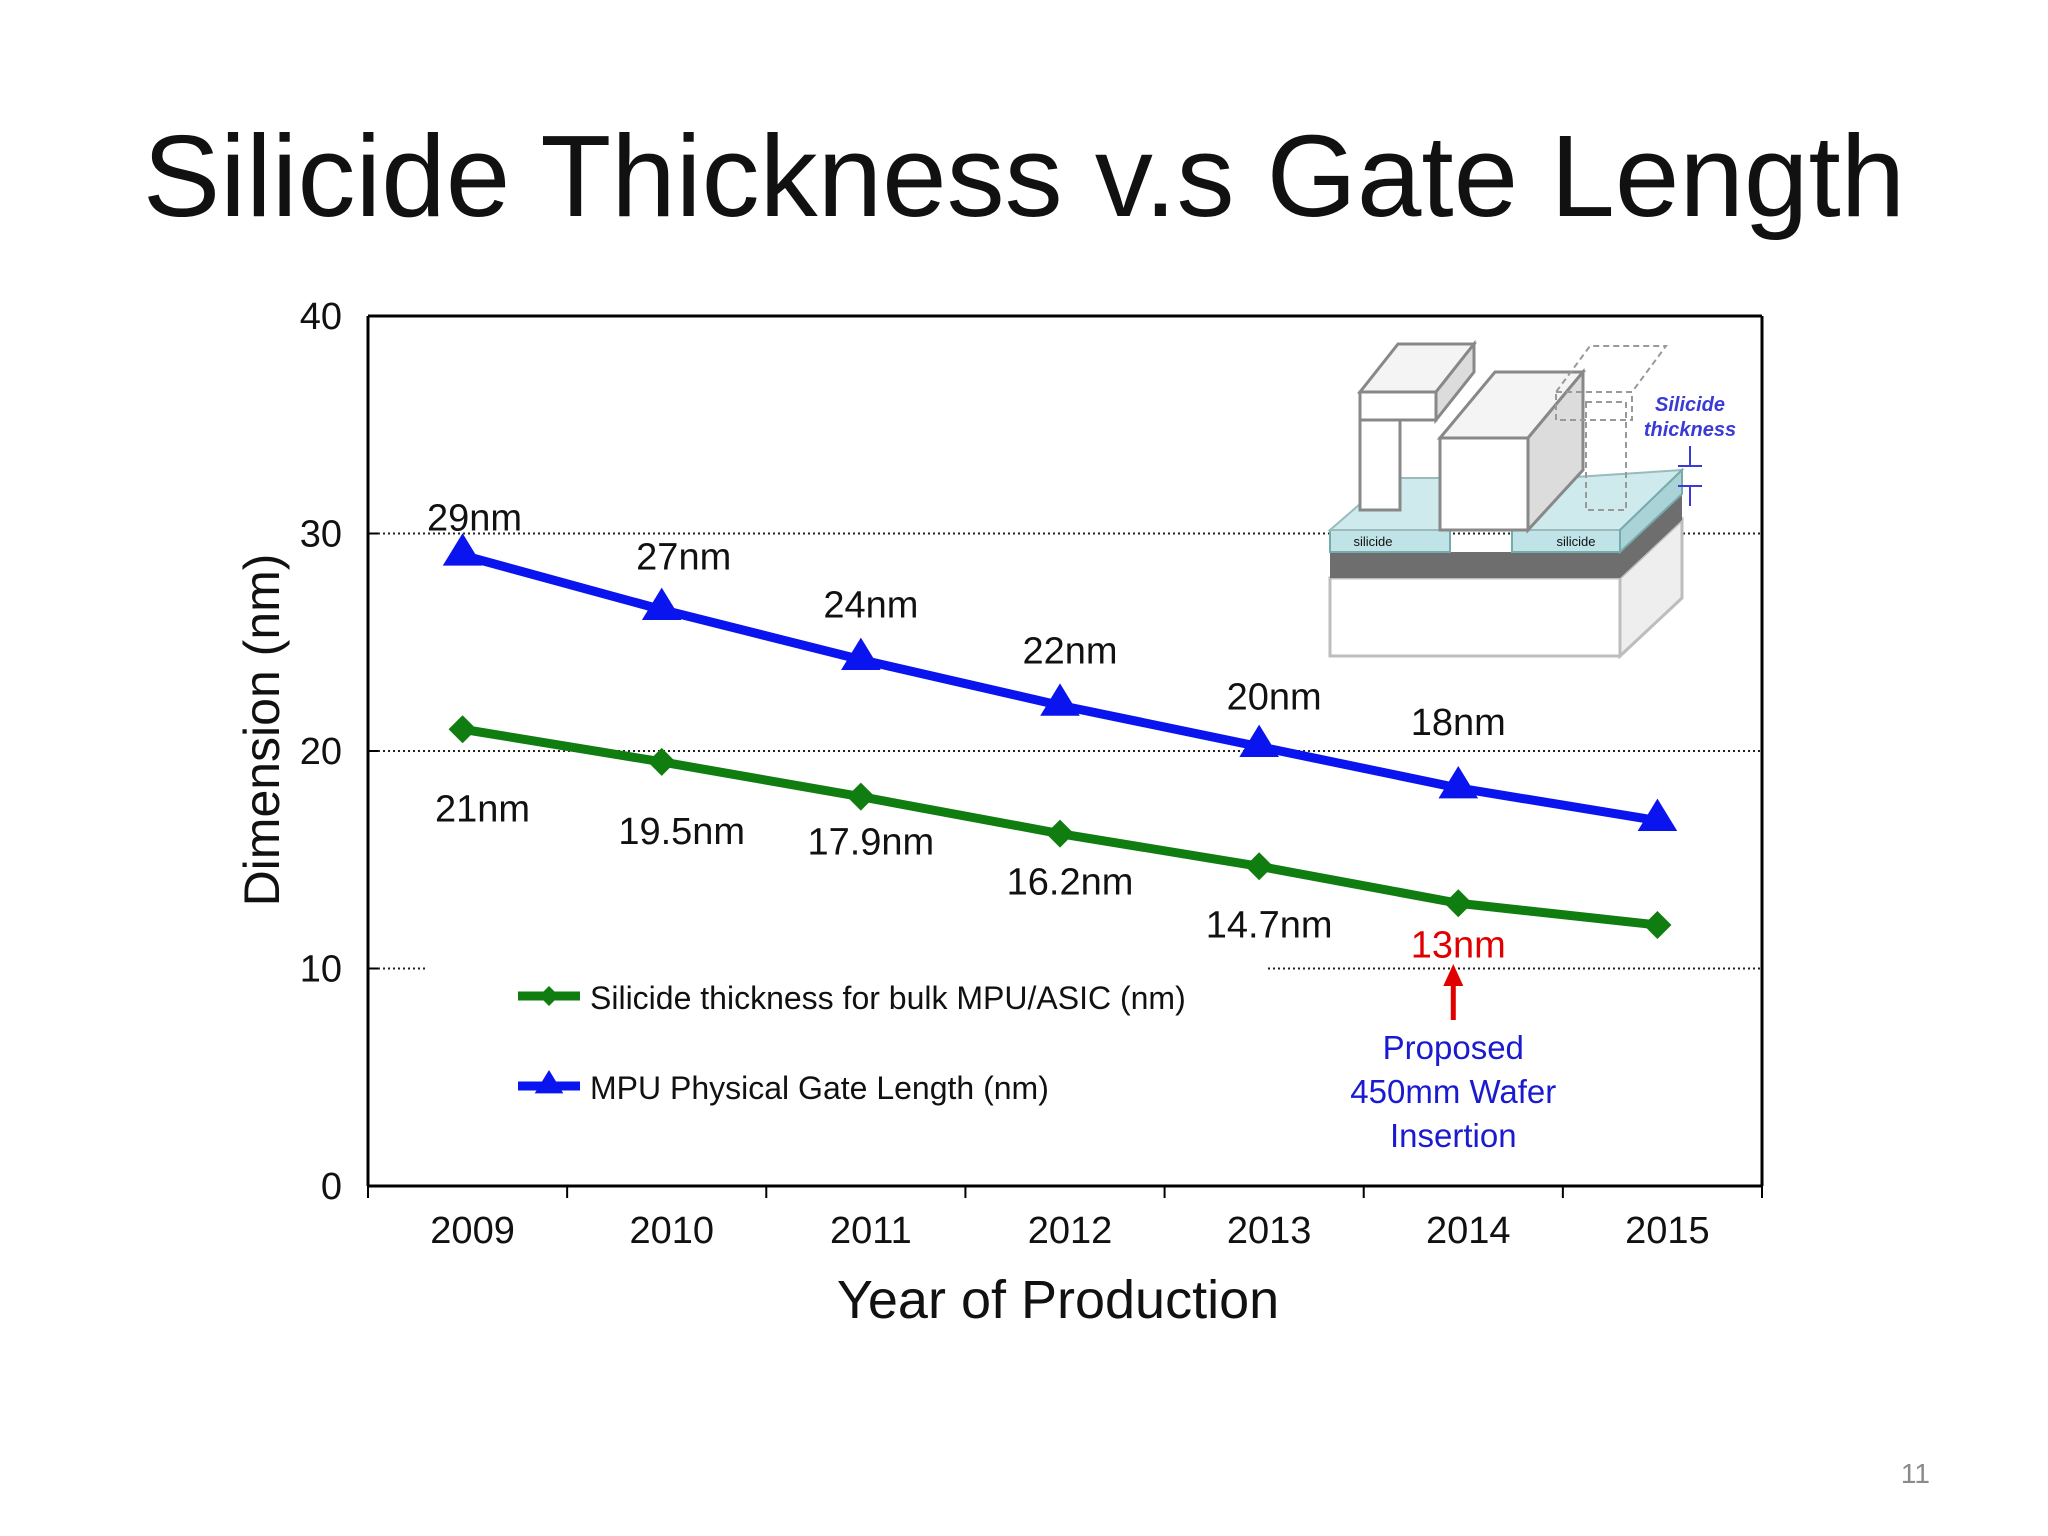  Describe the element at coordinates (472, 1231) in the screenshot. I see `x-tick-label: 2009` at that location.